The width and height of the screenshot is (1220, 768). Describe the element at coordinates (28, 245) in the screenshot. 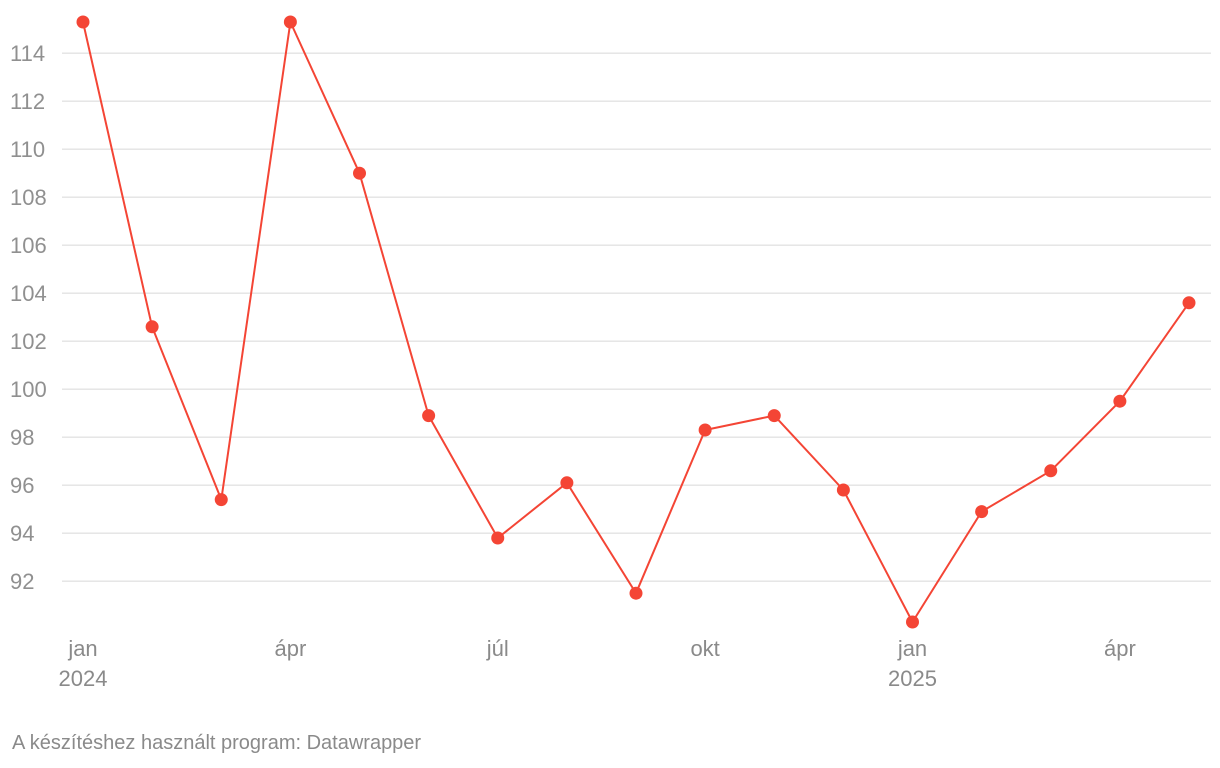

I see `y-tick-label: 106` at that location.